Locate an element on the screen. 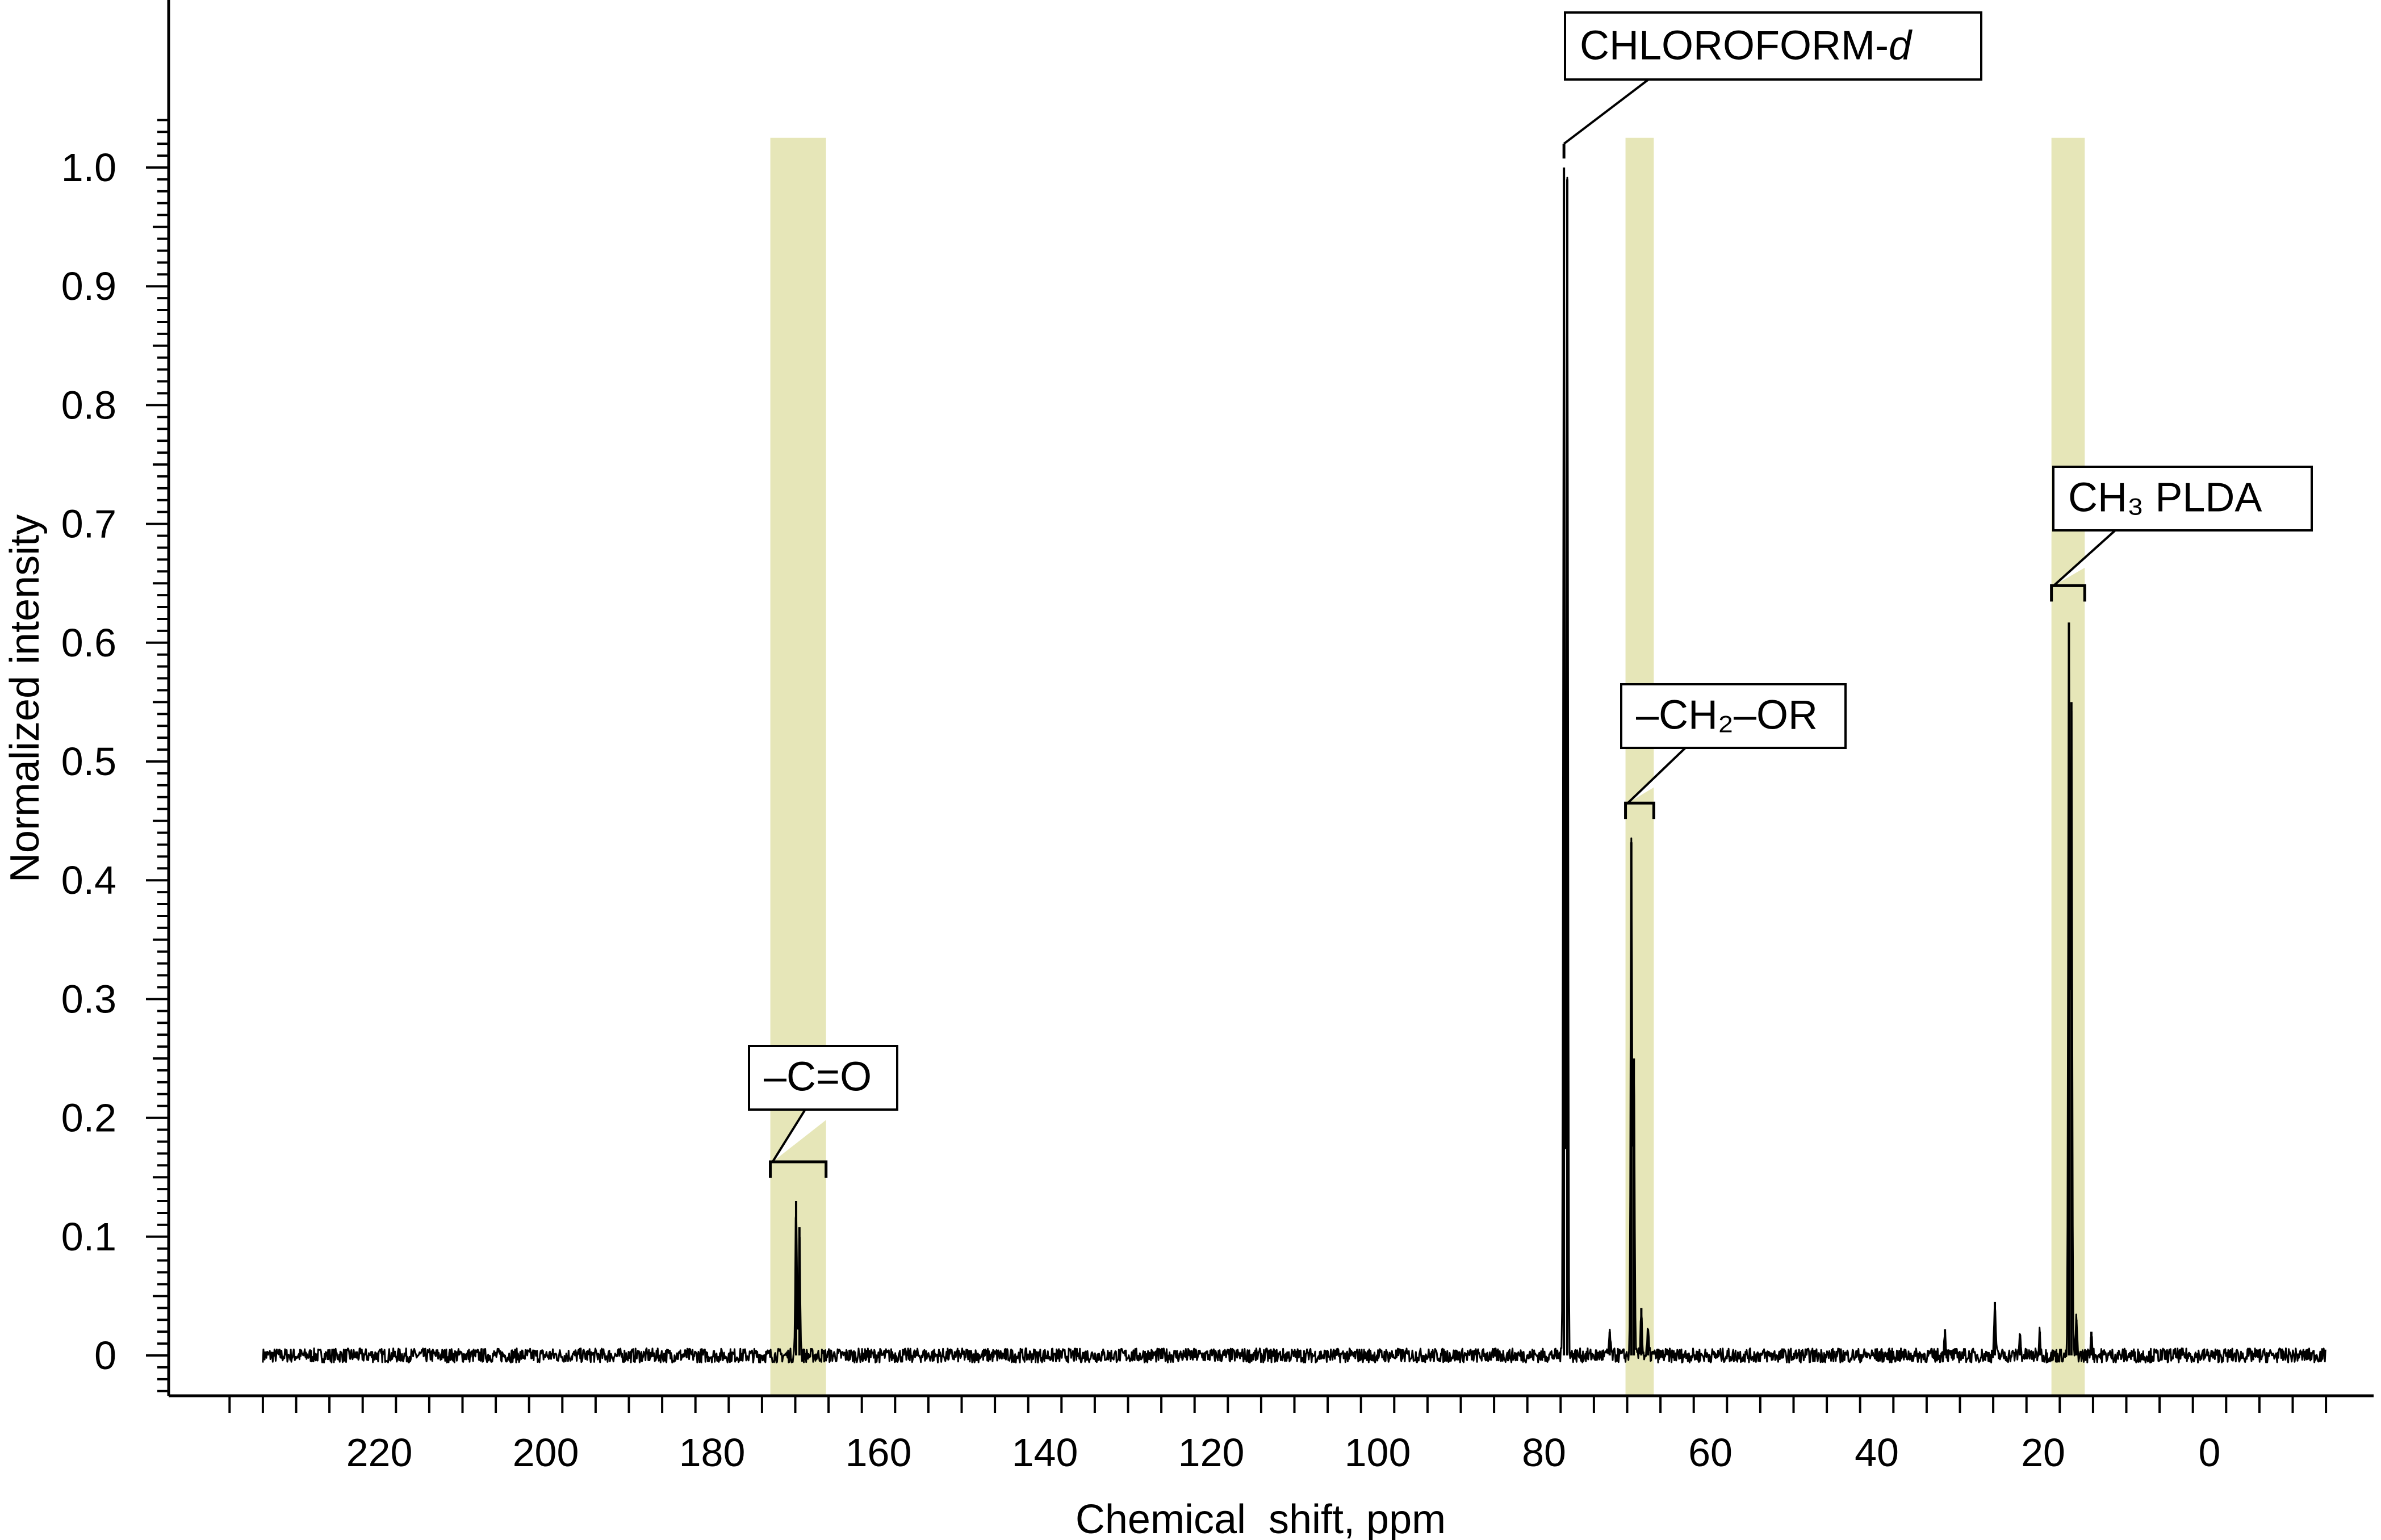  y-tick-label: 0.2 is located at coordinates (88, 1118).